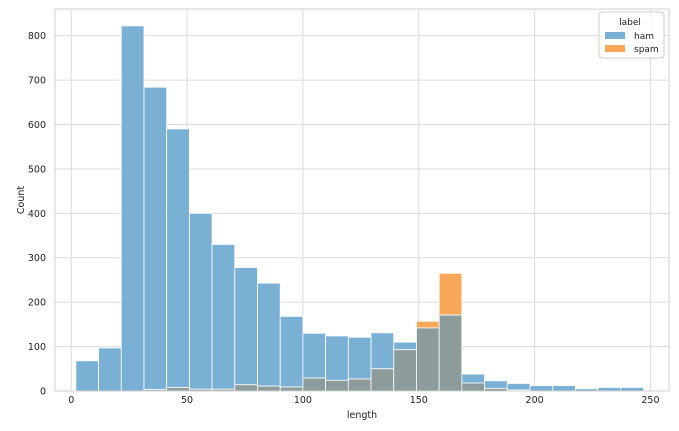  I want to click on x-tick-label: 0, so click(71, 400).